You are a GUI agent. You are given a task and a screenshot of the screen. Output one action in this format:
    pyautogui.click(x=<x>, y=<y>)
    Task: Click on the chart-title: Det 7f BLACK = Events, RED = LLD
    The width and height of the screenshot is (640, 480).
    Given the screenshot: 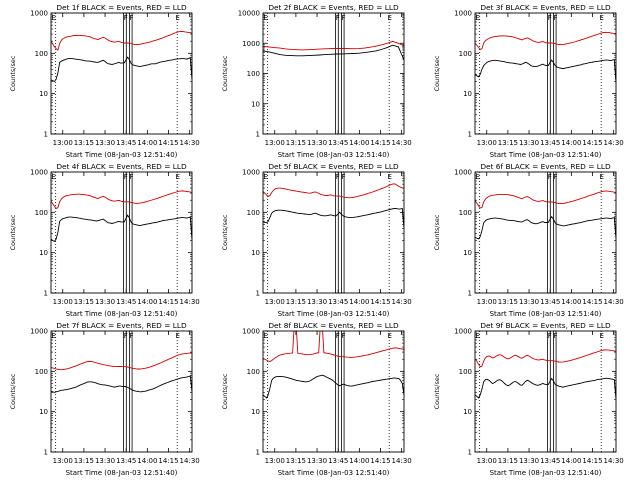 What is the action you would take?
    pyautogui.click(x=121, y=325)
    